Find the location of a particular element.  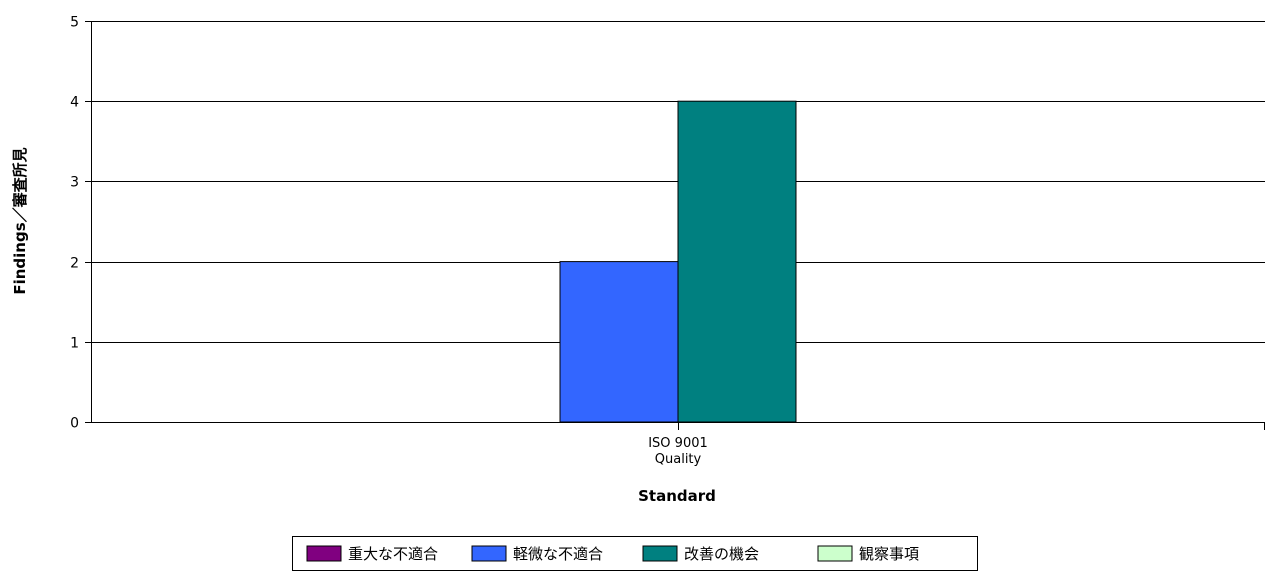

legend-box is located at coordinates (635, 553).